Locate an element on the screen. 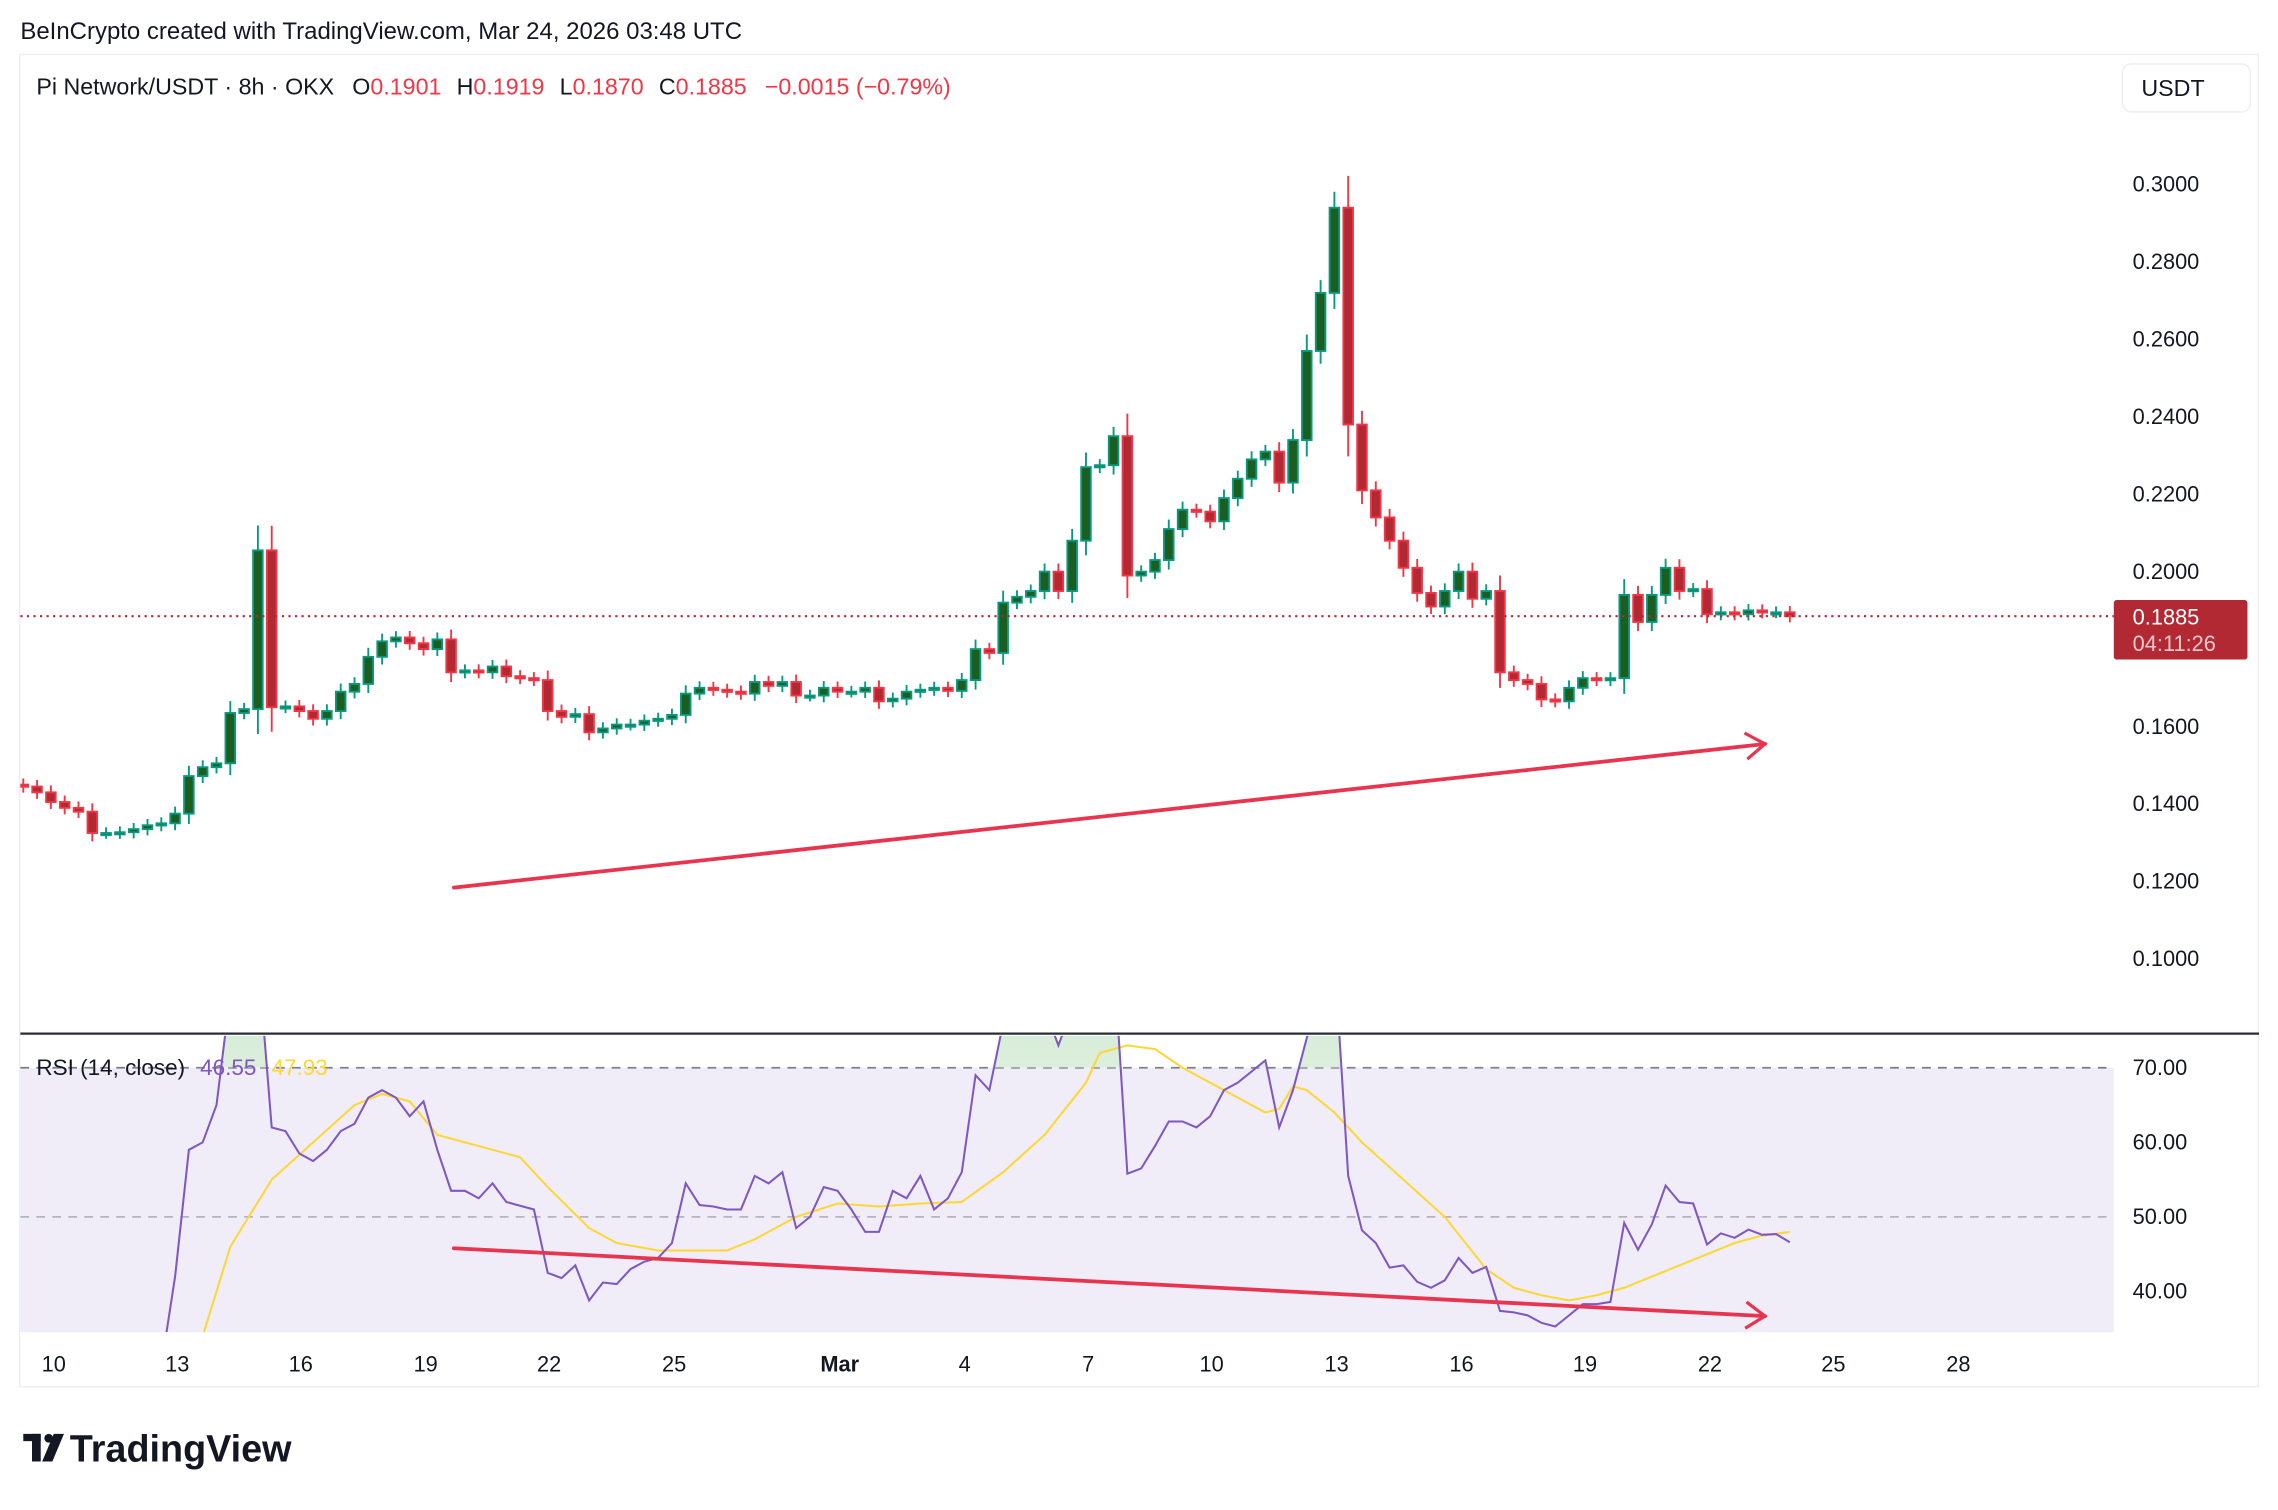 This screenshot has height=1510, width=2278. time-axis: 10 13 16 19 22 25 Mar 4 7 10 13 16 19 22 25 28 is located at coordinates (1006, 1363).